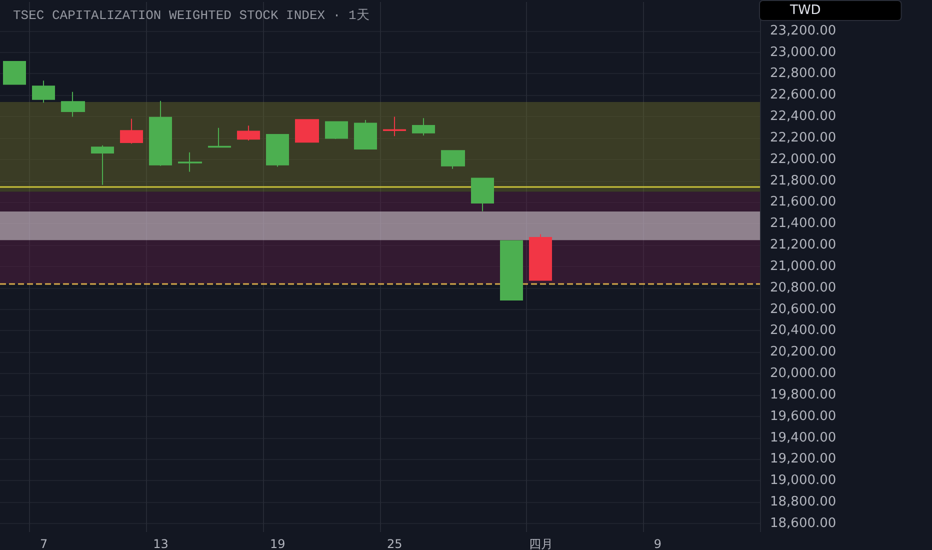 The height and width of the screenshot is (550, 932). Describe the element at coordinates (803, 95) in the screenshot. I see `y-tick-label: 22,600.00` at that location.